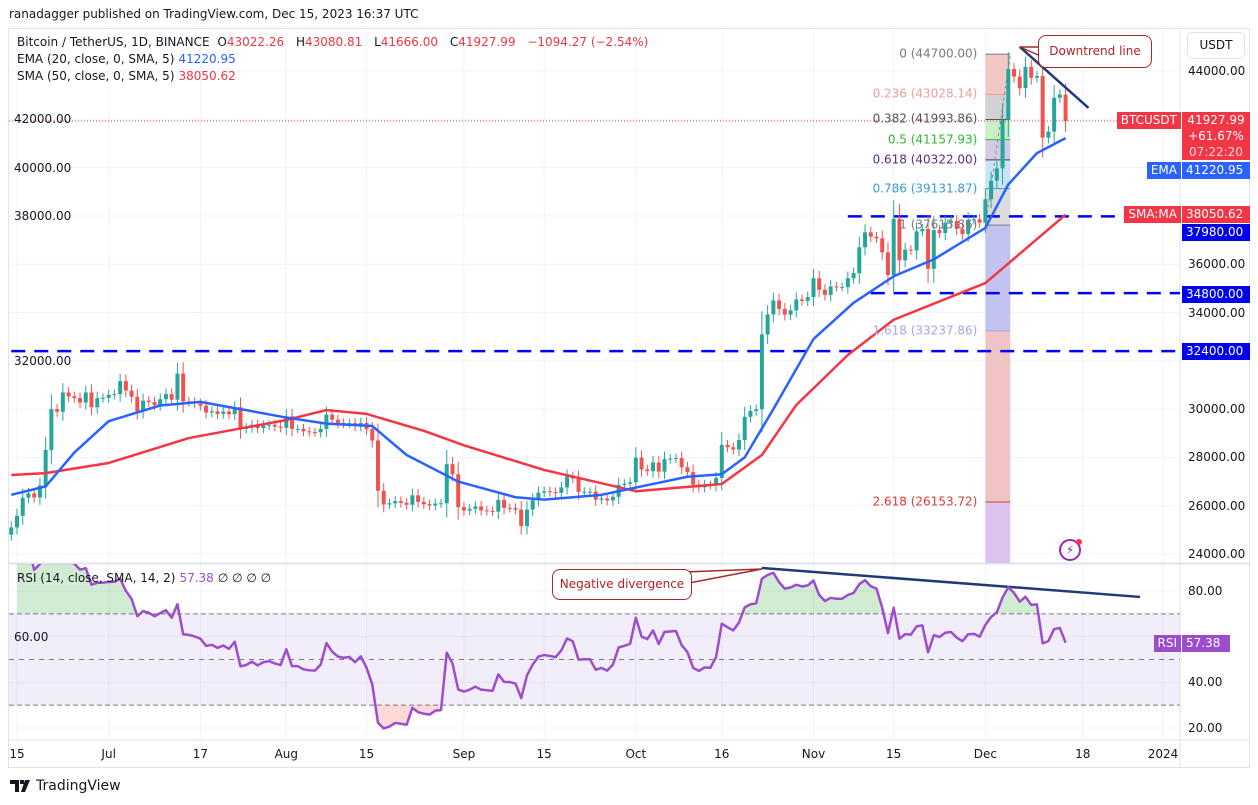  What do you see at coordinates (1216, 152) in the screenshot?
I see `bar-countdown: 07:22:20` at bounding box center [1216, 152].